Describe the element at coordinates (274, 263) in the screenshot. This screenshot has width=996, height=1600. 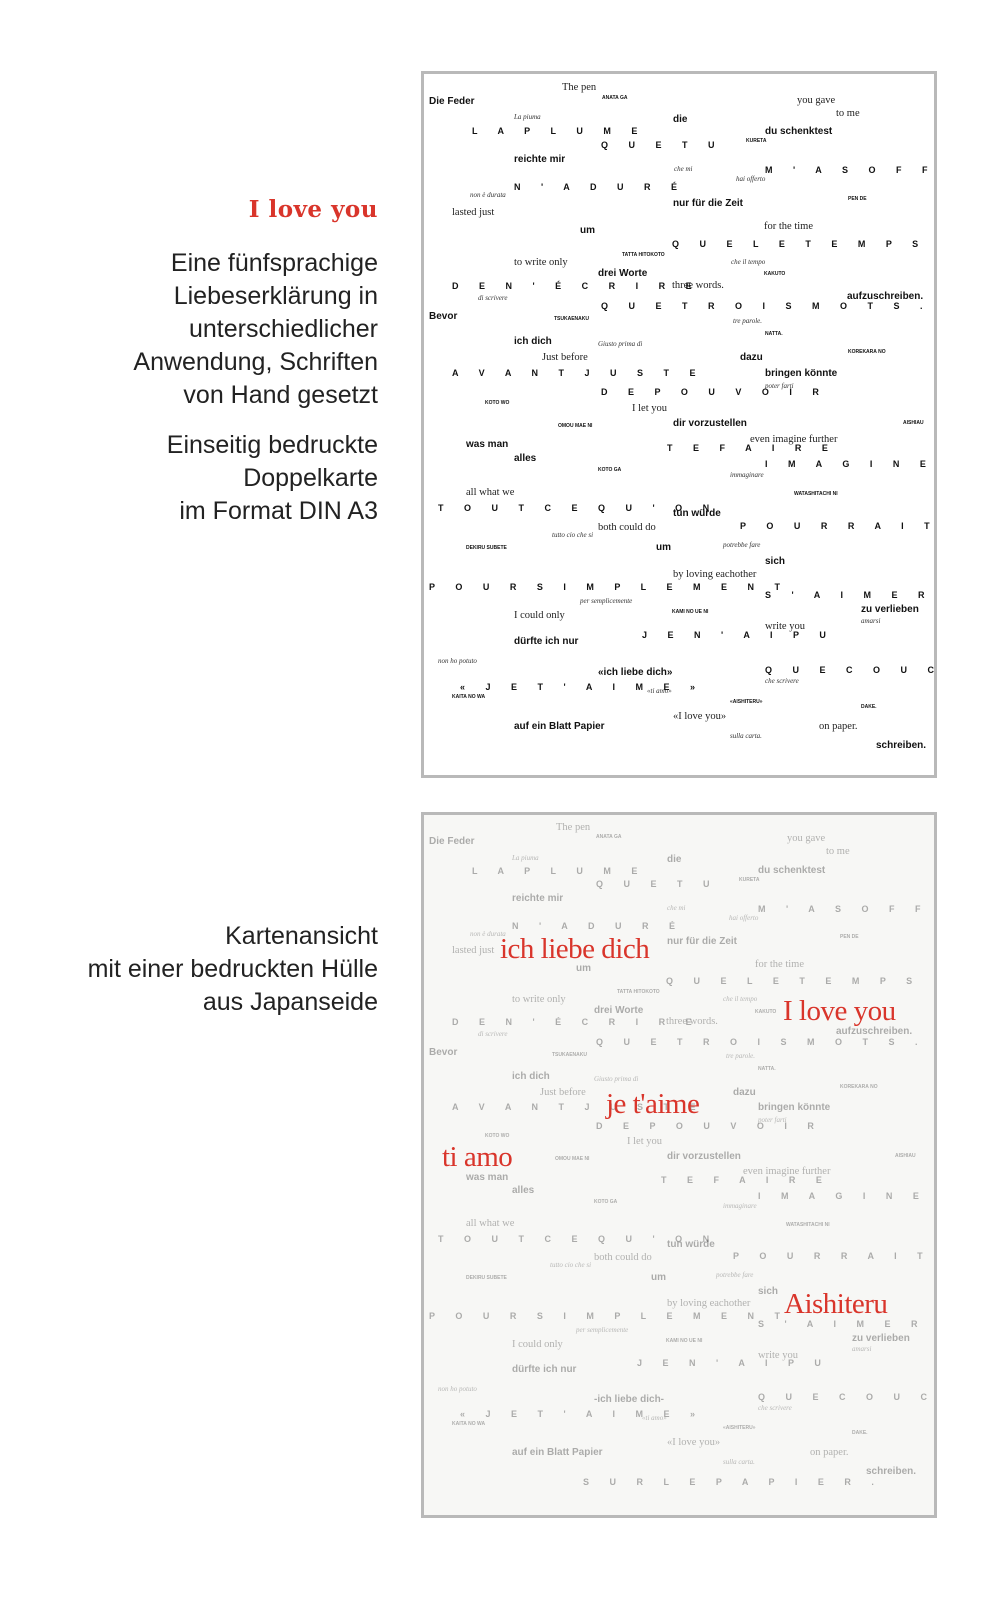
I see `description-line: Eine fünfsprachige` at that location.